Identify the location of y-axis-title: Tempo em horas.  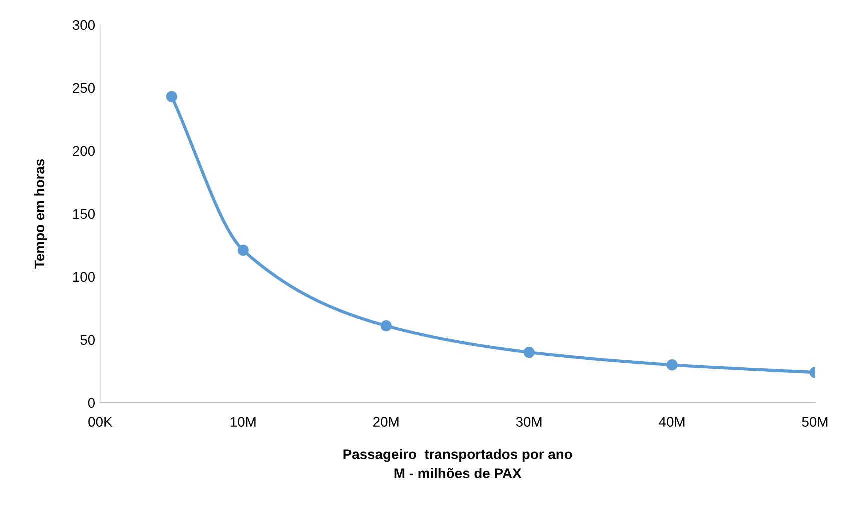
(41, 214).